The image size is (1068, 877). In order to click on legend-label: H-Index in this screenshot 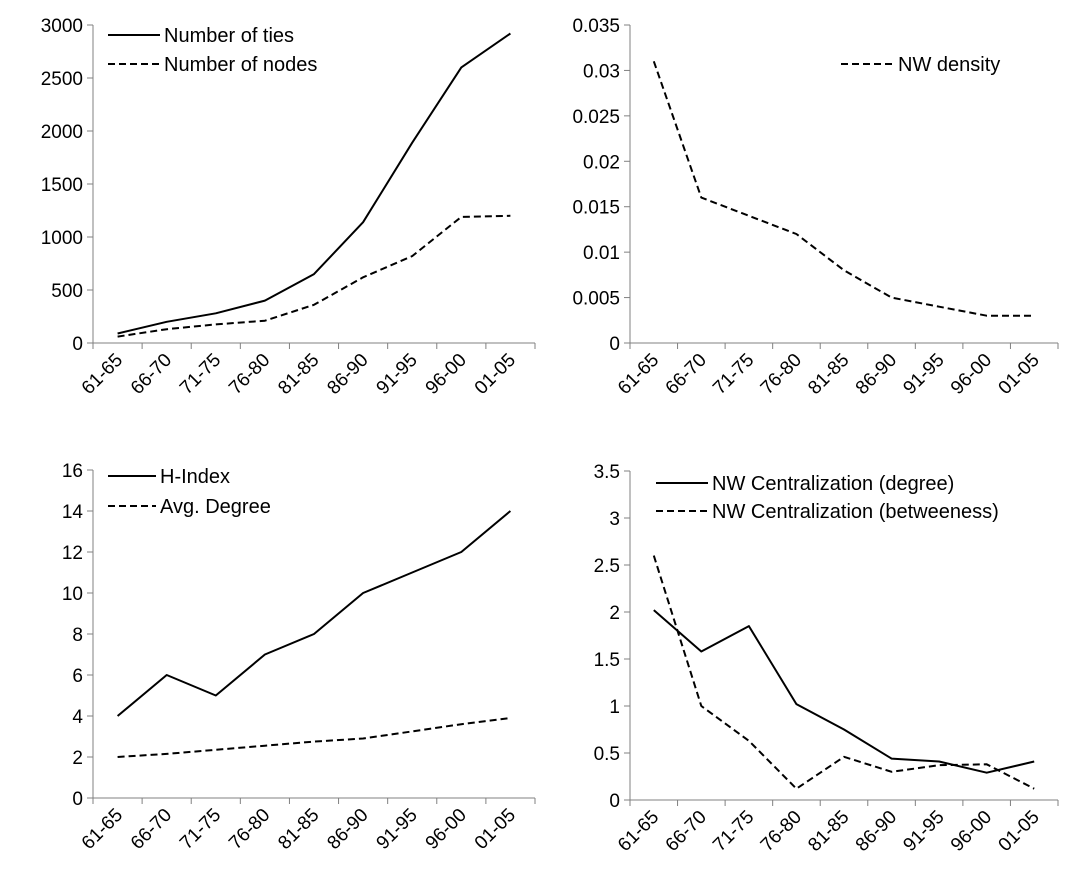, I will do `click(195, 477)`.